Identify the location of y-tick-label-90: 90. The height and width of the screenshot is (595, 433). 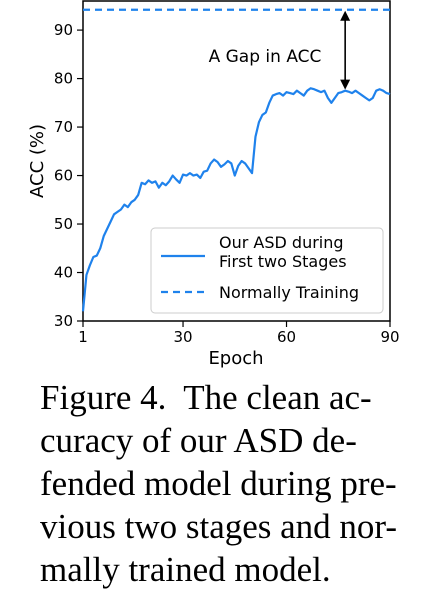
(63, 30).